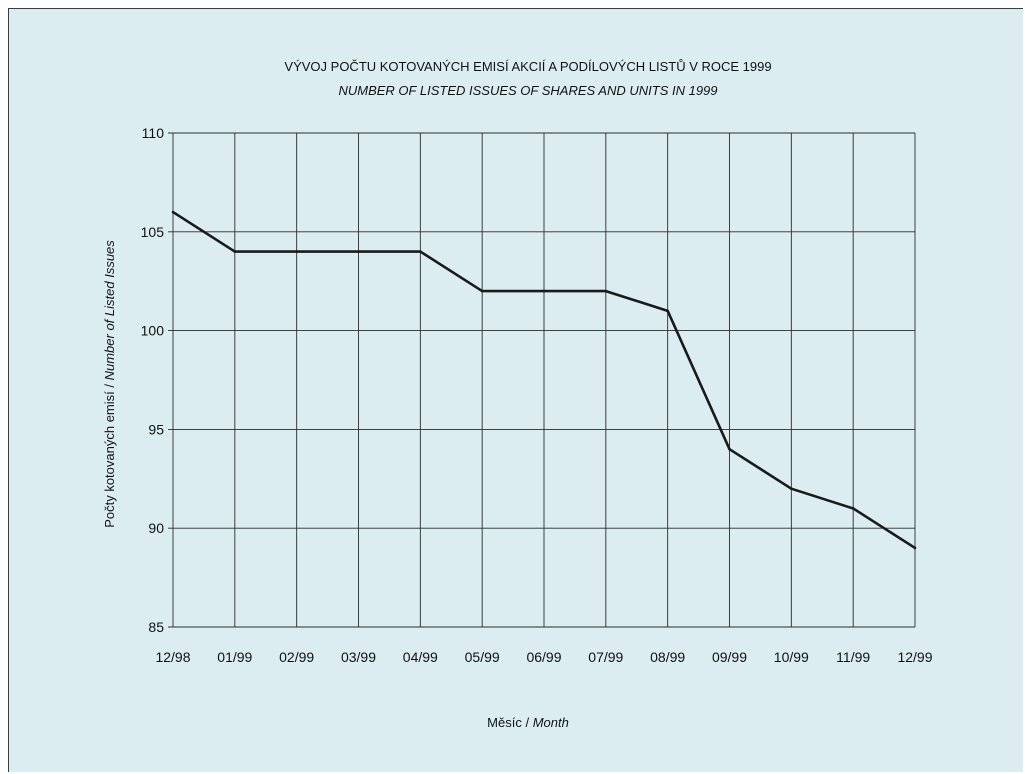 The width and height of the screenshot is (1025, 774). Describe the element at coordinates (504, 722) in the screenshot. I see `x-axis-label-cz: Měsíc` at that location.